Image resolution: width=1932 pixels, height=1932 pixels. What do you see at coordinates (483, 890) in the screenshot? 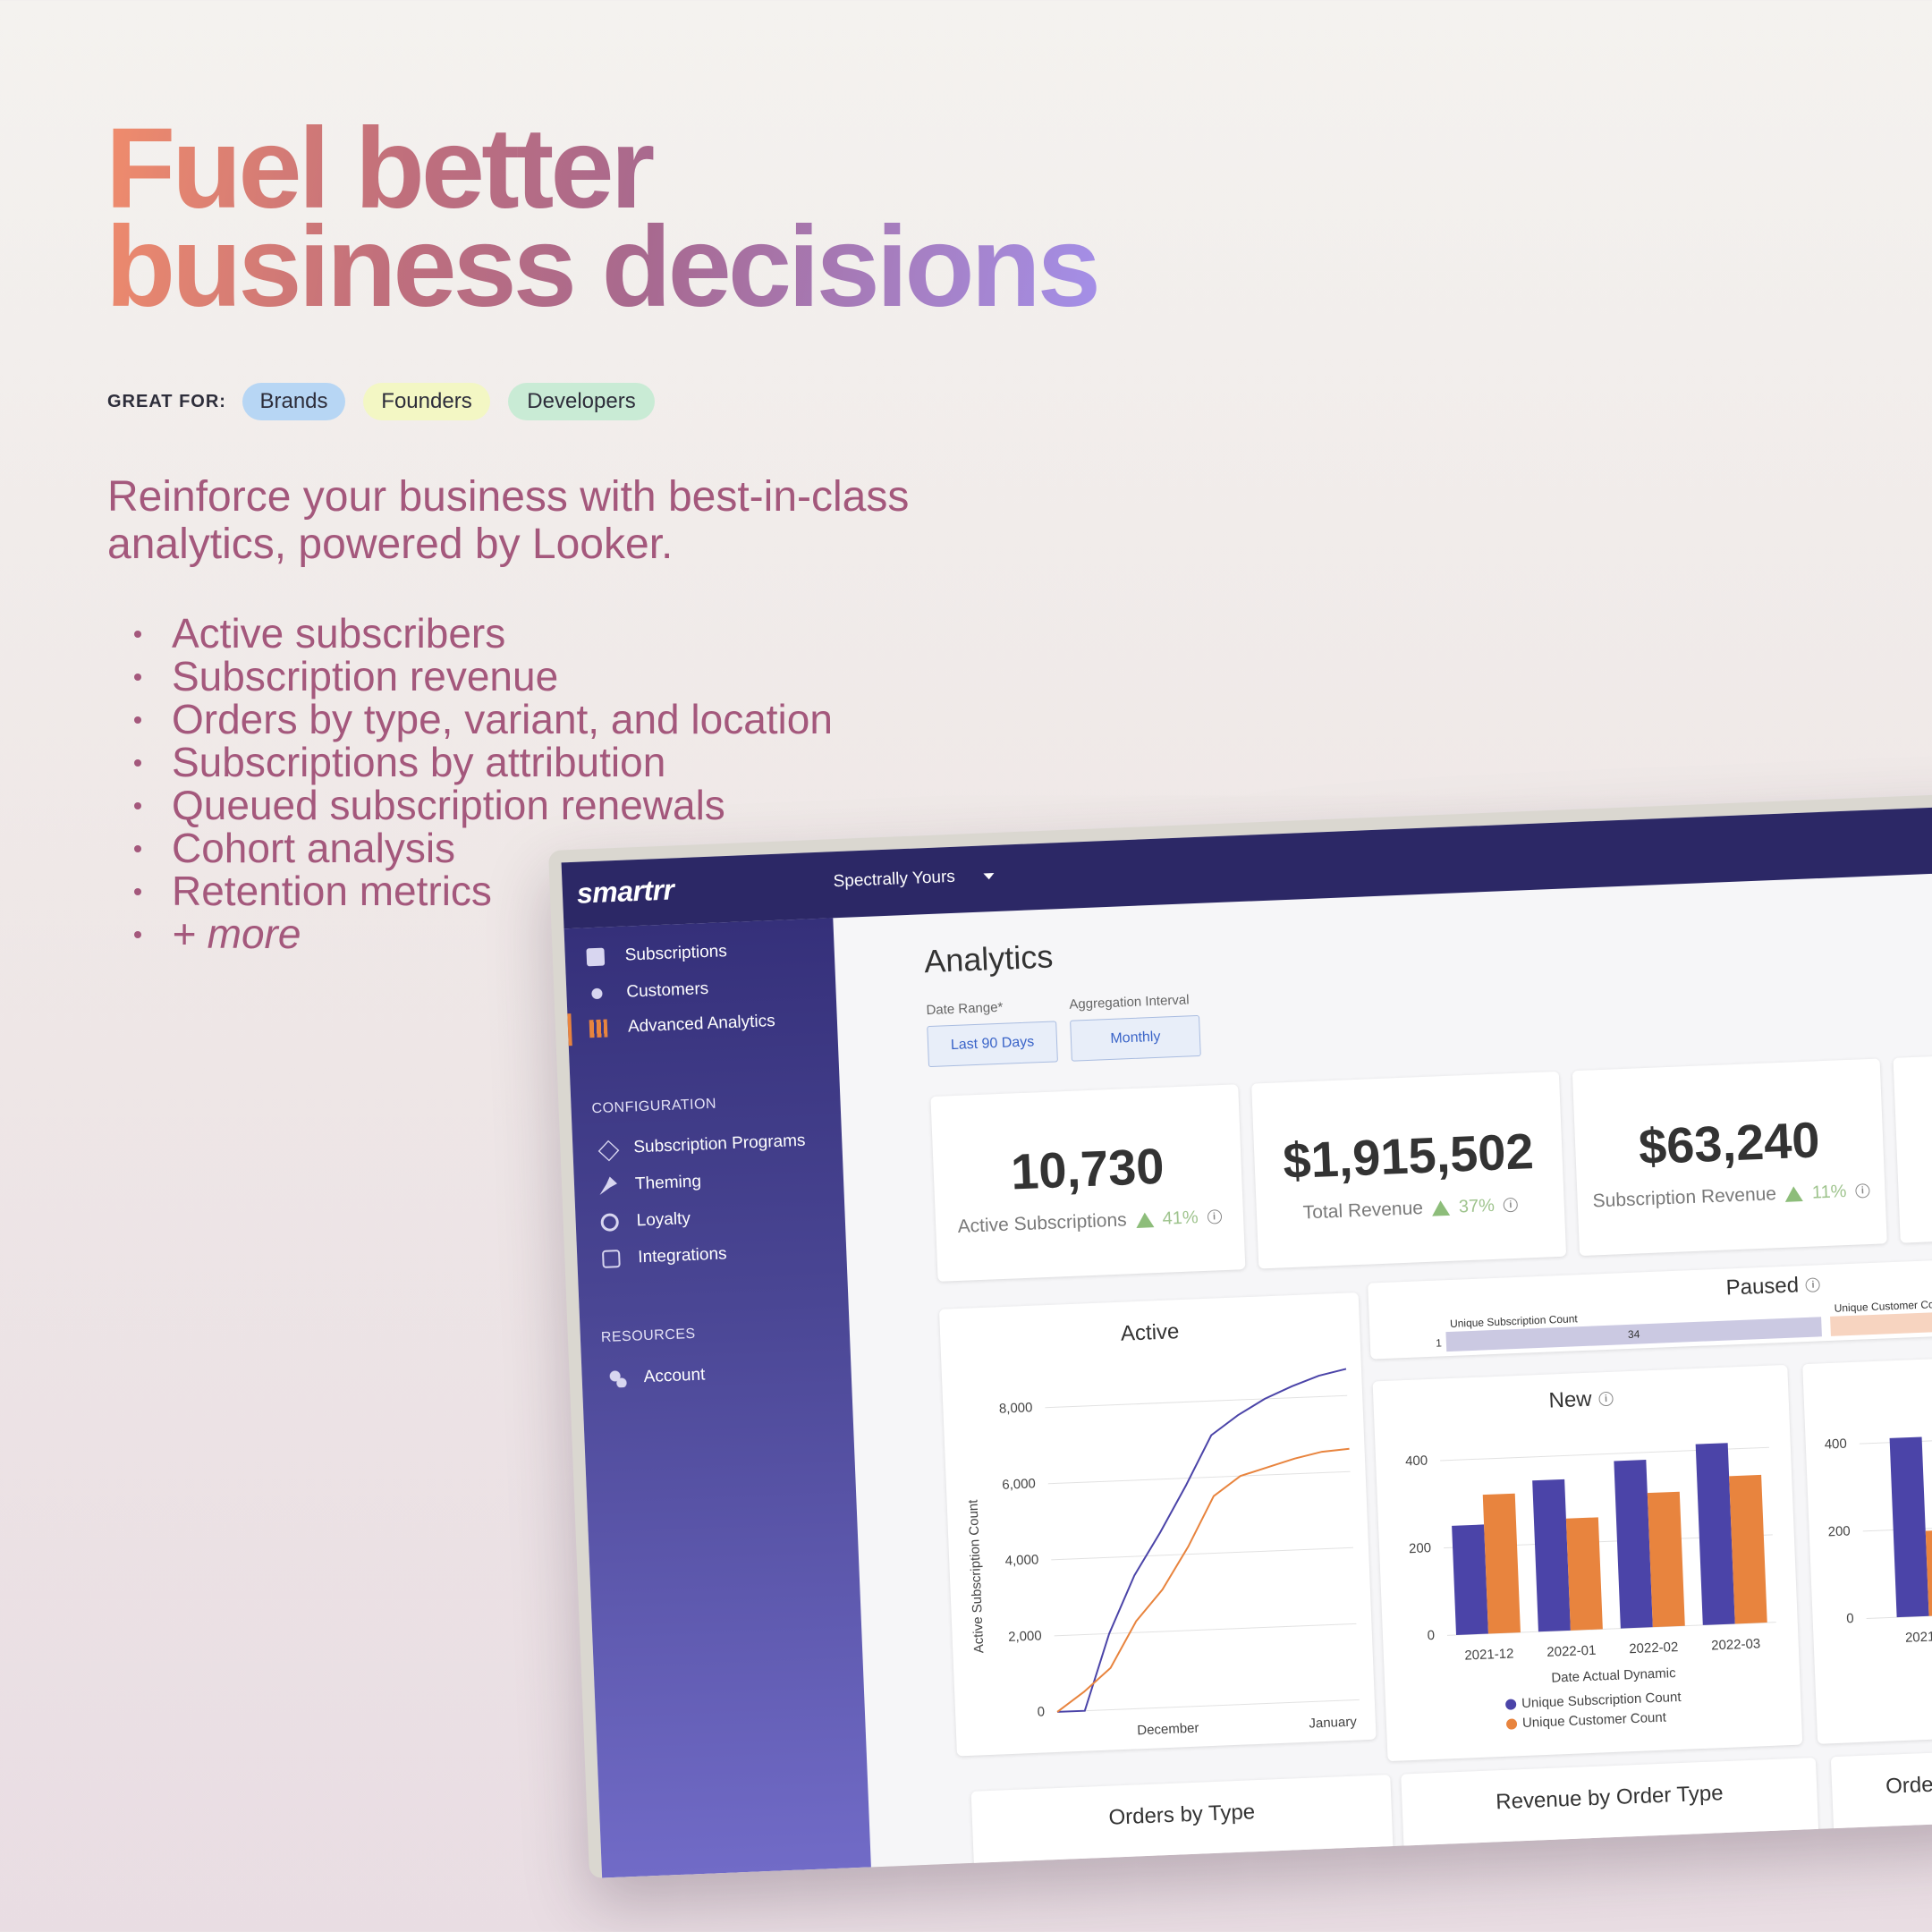
I see `feature: Retention metrics` at bounding box center [483, 890].